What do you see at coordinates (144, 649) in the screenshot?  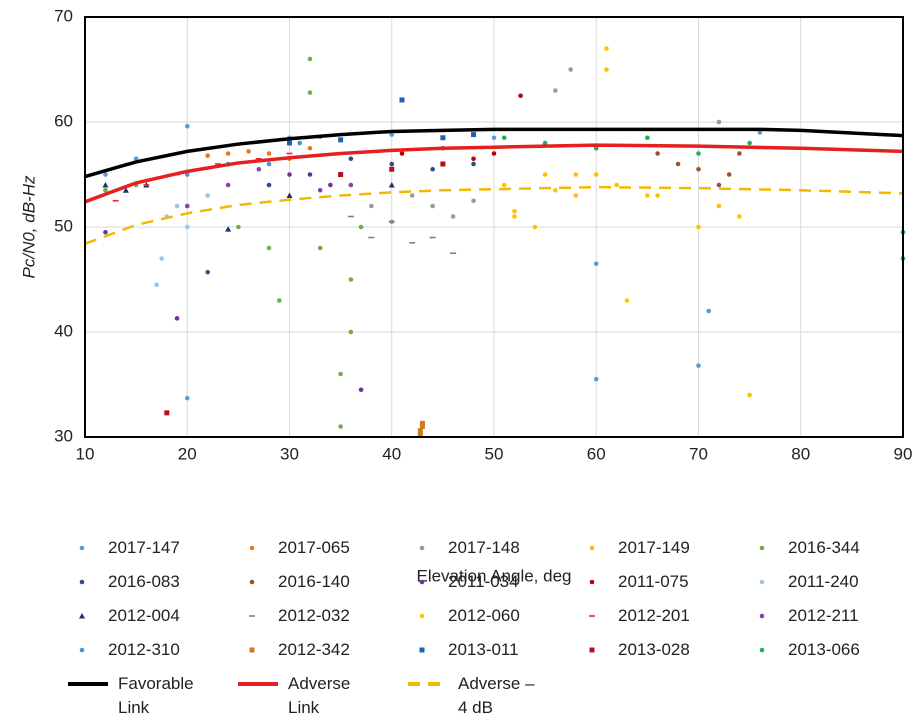 I see `legend-label: 2012-310` at bounding box center [144, 649].